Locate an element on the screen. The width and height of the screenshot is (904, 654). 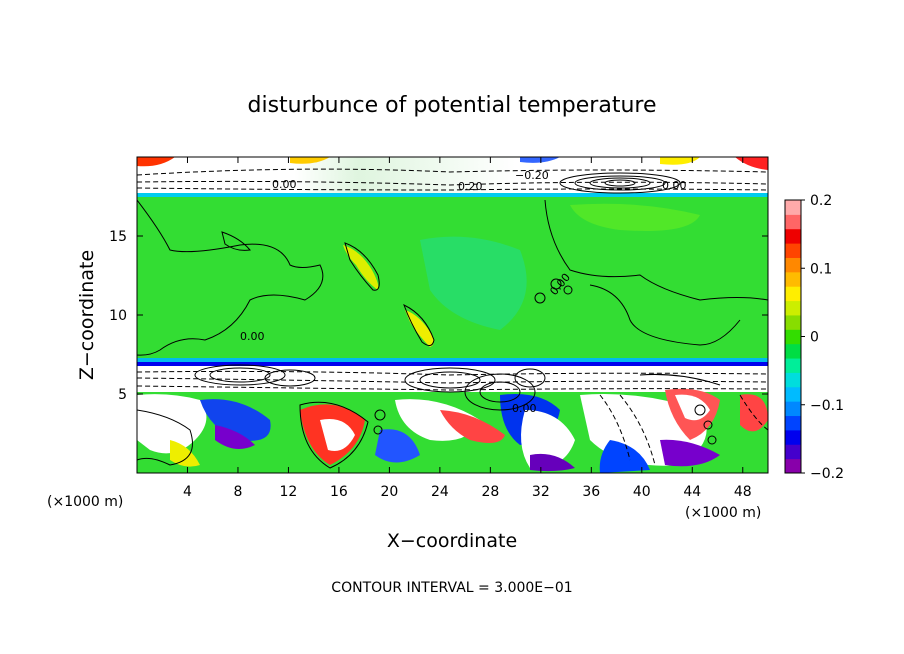
top-blue-blob is located at coordinates (540, 160).